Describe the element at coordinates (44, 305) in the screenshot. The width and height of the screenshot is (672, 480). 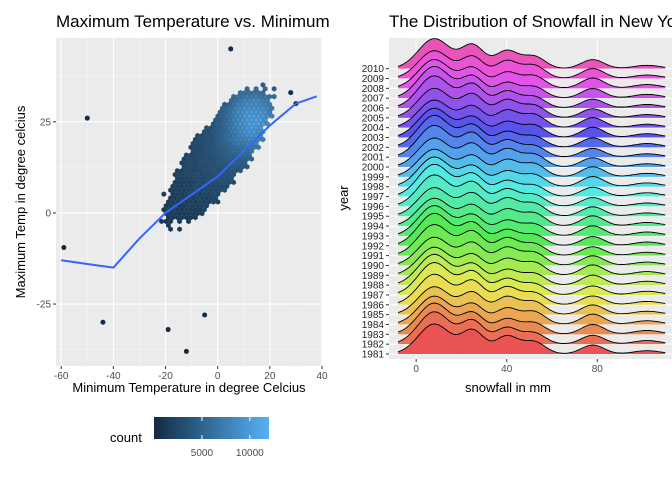
I see `left-y-tick-label: -25` at that location.